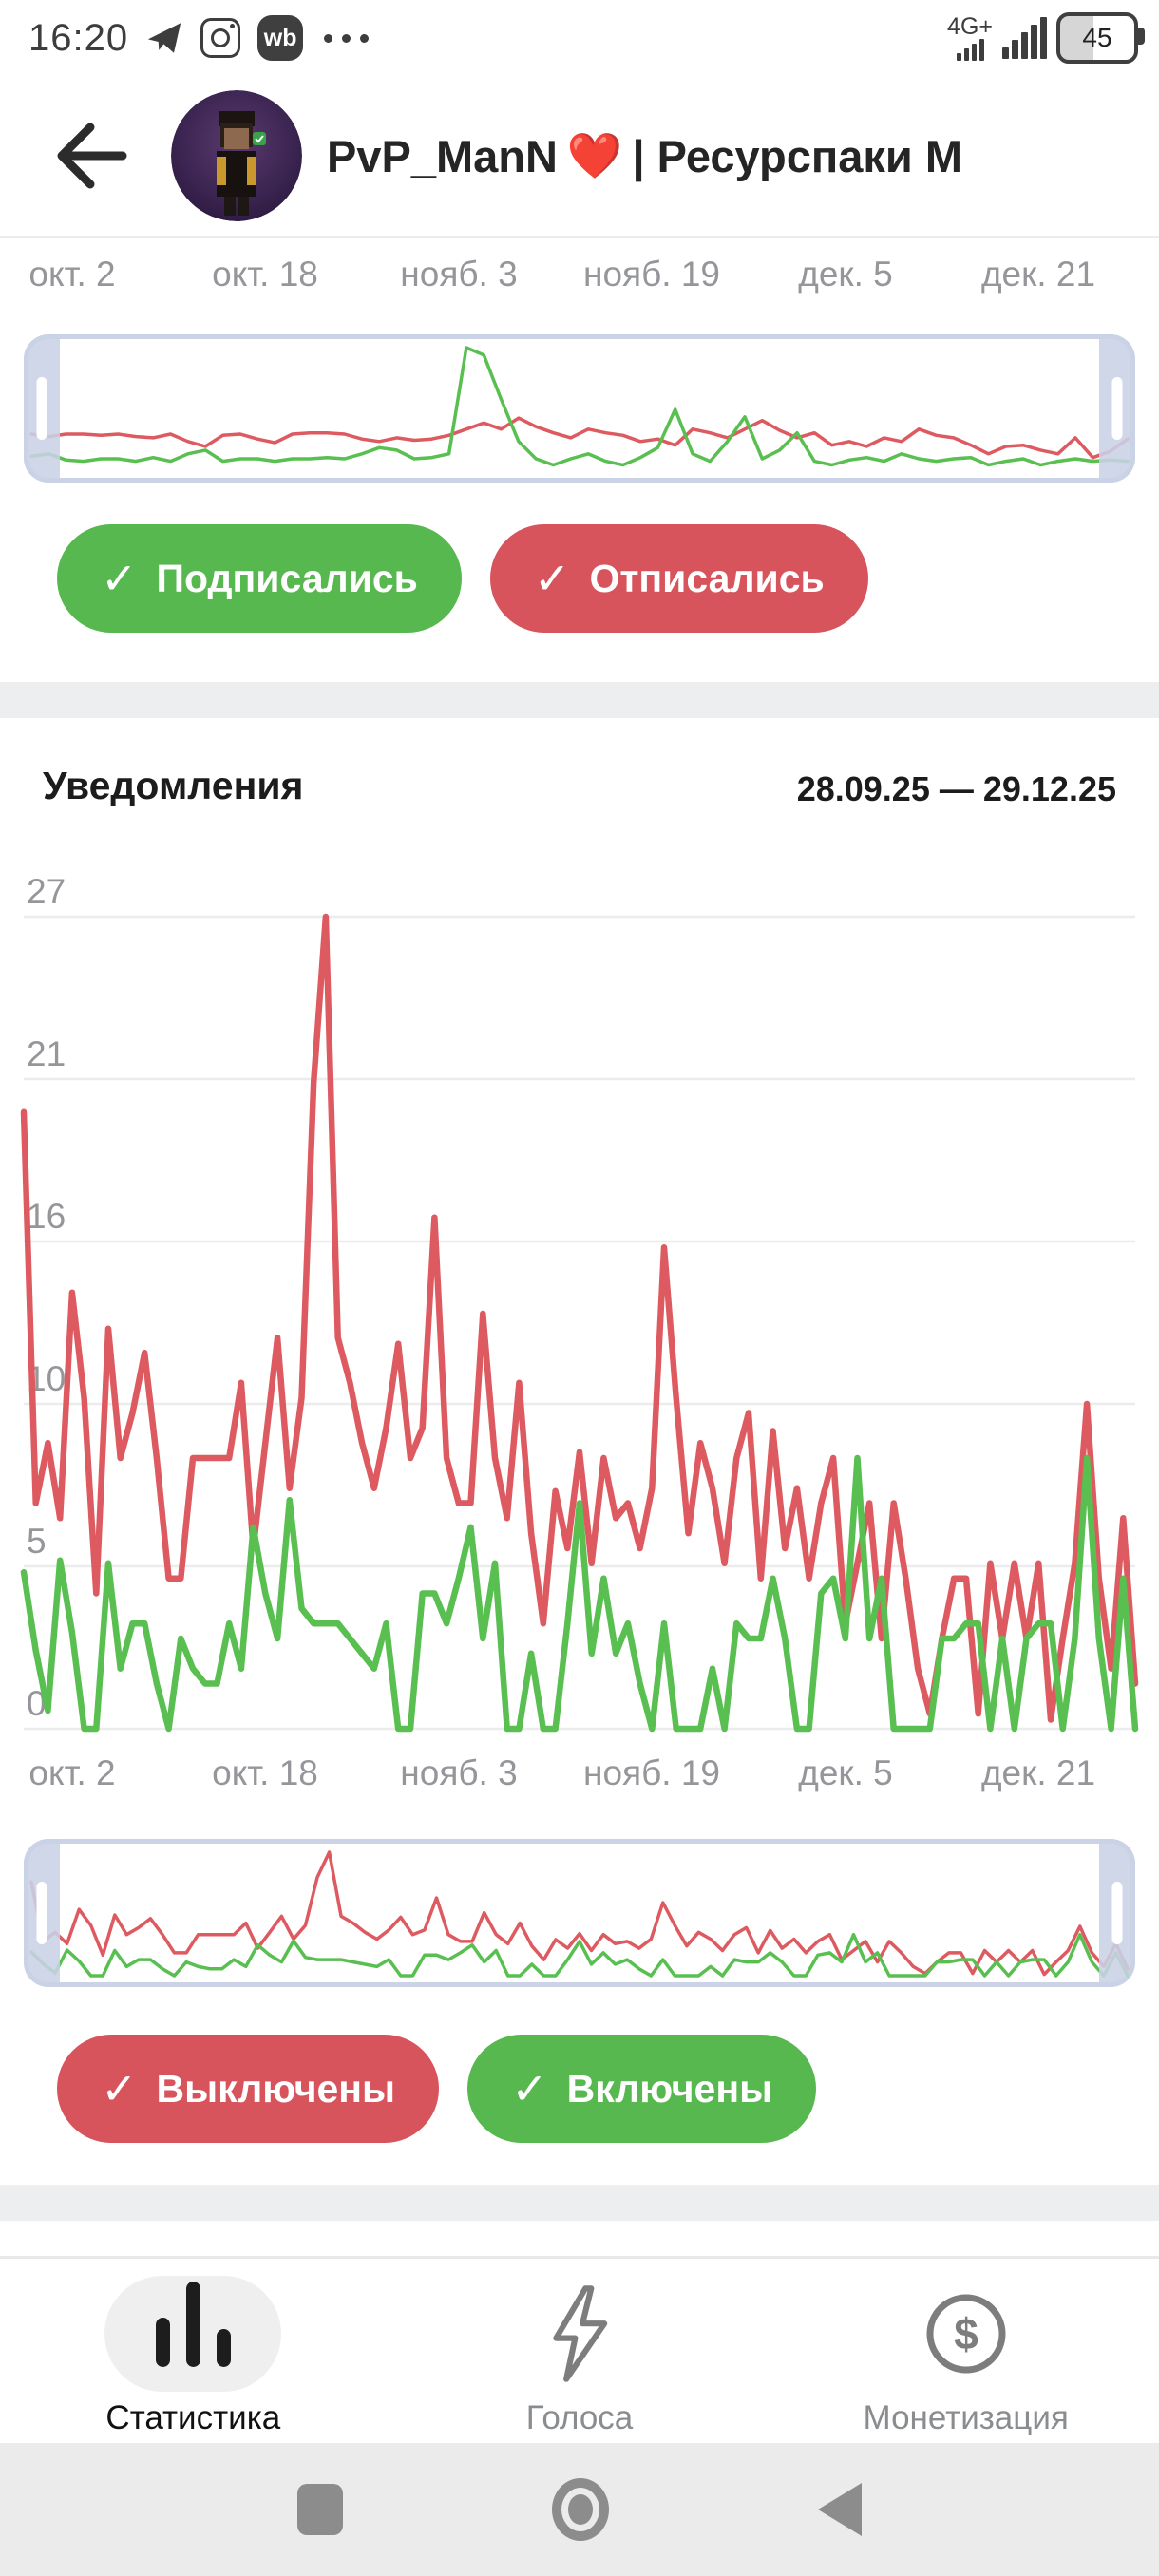  I want to click on tab-boosts: Голоса, so click(580, 2351).